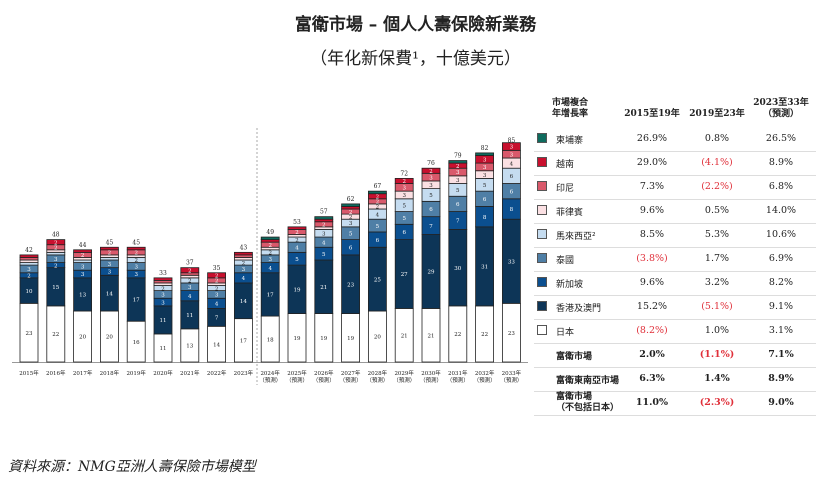  What do you see at coordinates (511, 262) in the screenshot?
I see `segment-label: 33` at bounding box center [511, 262].